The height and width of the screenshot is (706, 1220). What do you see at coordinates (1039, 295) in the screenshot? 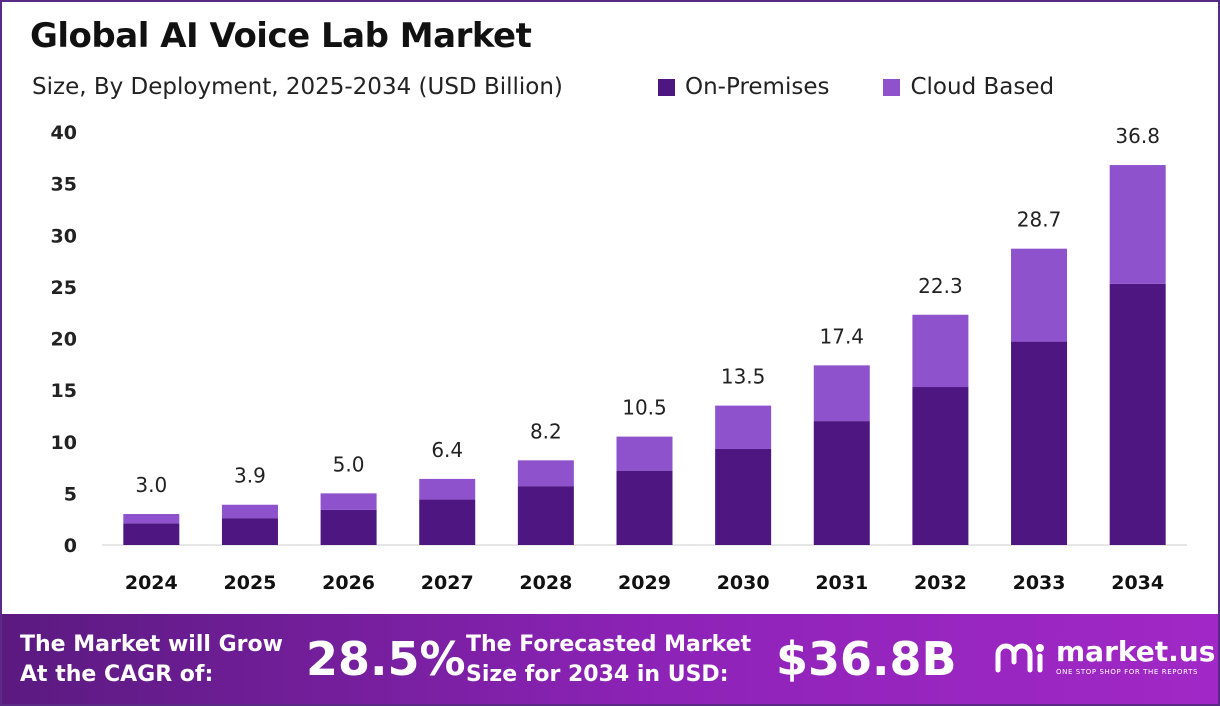
I see `bar-cloud-based-2033` at bounding box center [1039, 295].